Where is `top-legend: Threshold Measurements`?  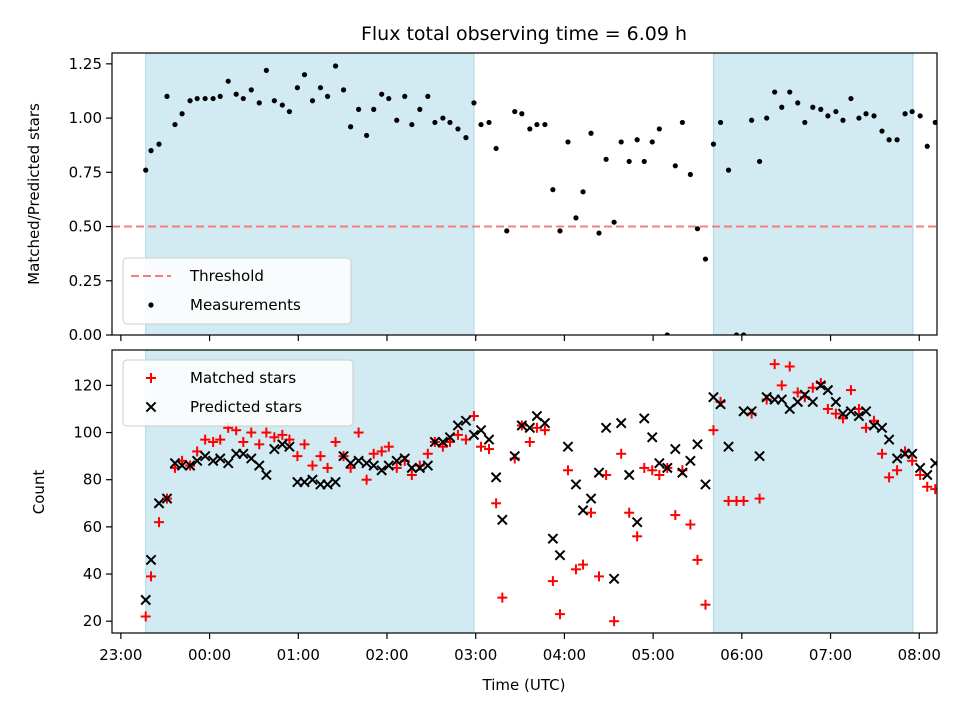
top-legend: Threshold Measurements is located at coordinates (237, 291).